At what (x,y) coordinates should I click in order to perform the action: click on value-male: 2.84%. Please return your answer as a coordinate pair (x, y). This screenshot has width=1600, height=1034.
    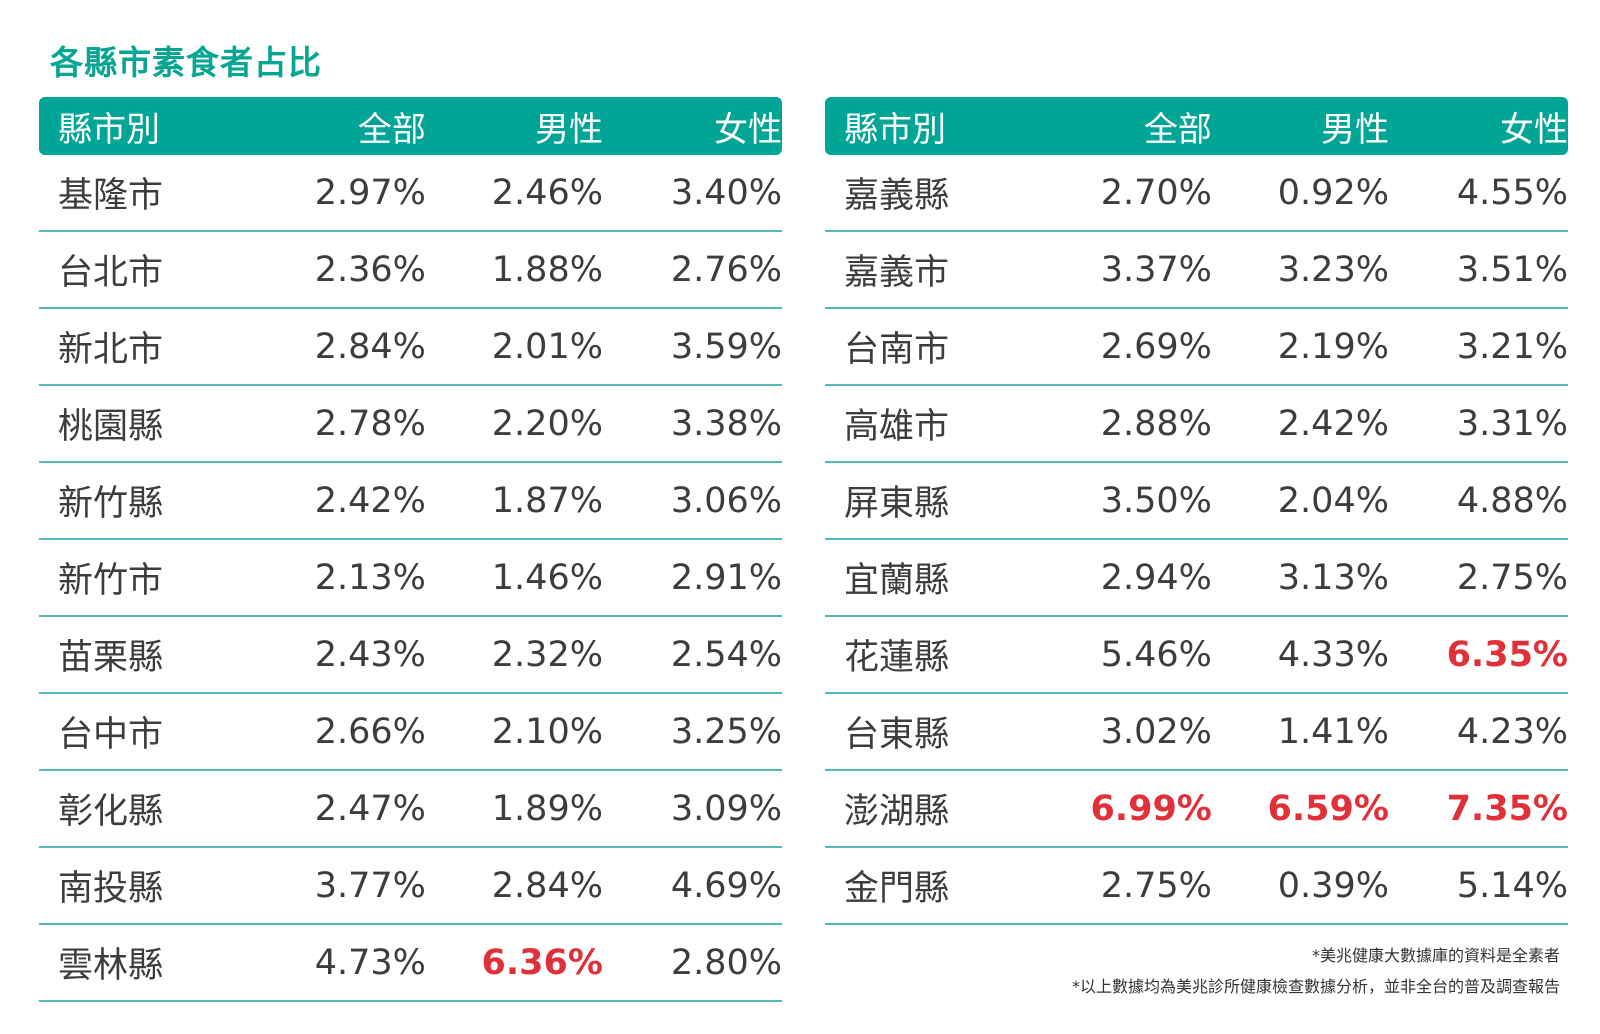
    Looking at the image, I should click on (547, 885).